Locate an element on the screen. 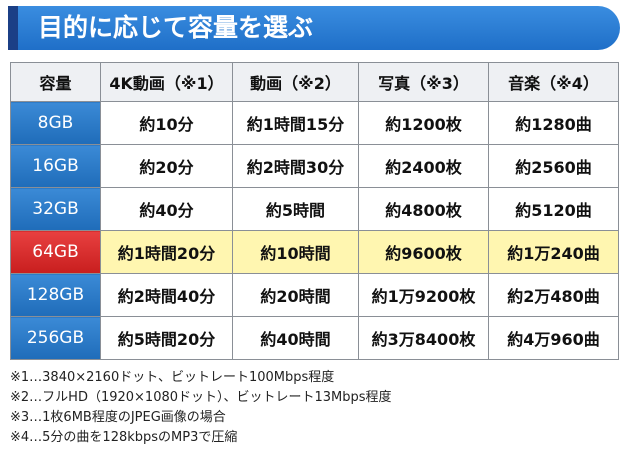  table-cell: 約10分 is located at coordinates (166, 123).